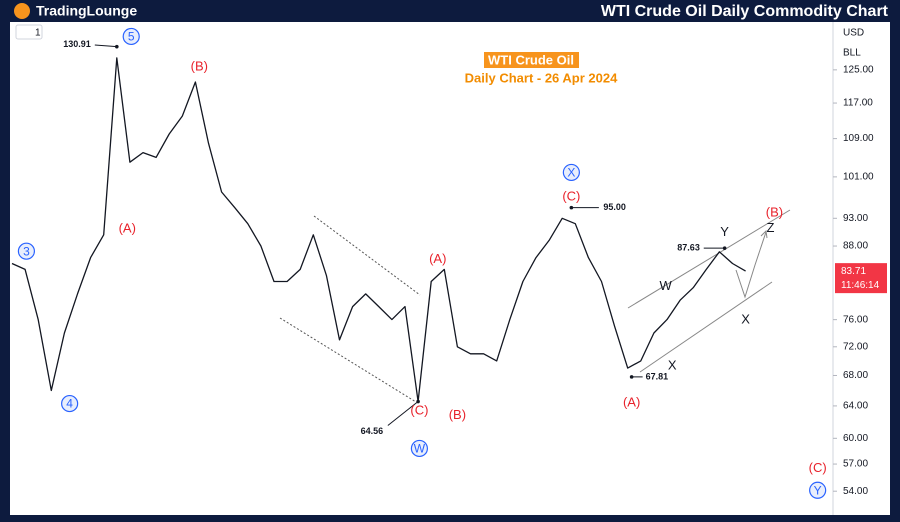 The width and height of the screenshot is (900, 522). Describe the element at coordinates (38, 33) in the screenshot. I see `interval: 1` at that location.